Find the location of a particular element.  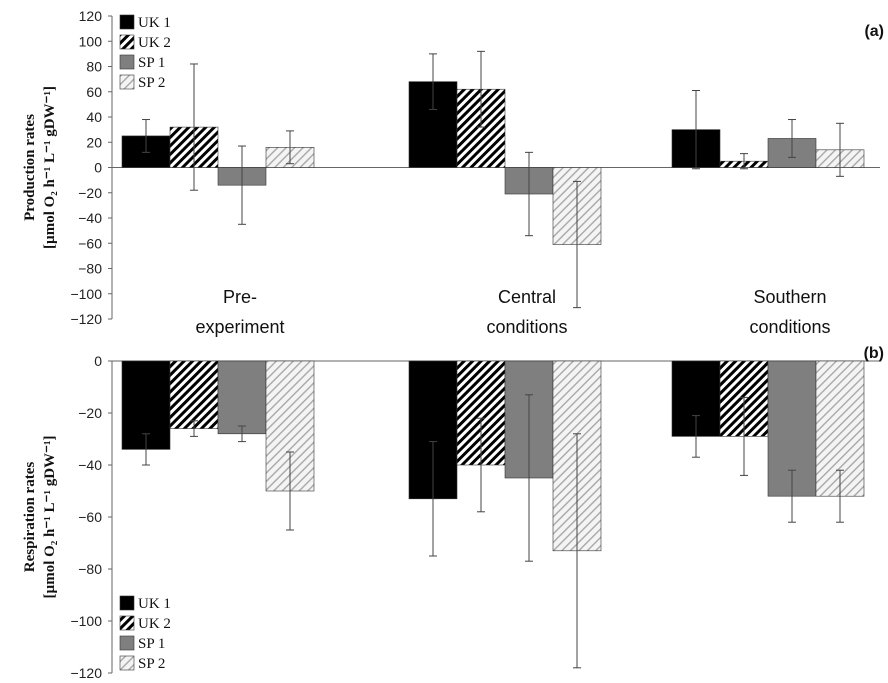

category-label: Pre- is located at coordinates (240, 297).